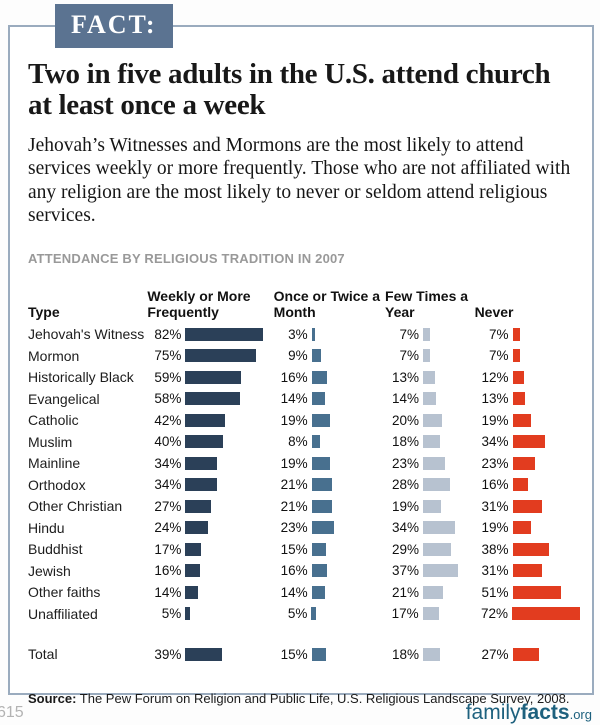 This screenshot has height=725, width=600. What do you see at coordinates (44, 311) in the screenshot?
I see `header-type: Type` at bounding box center [44, 311].